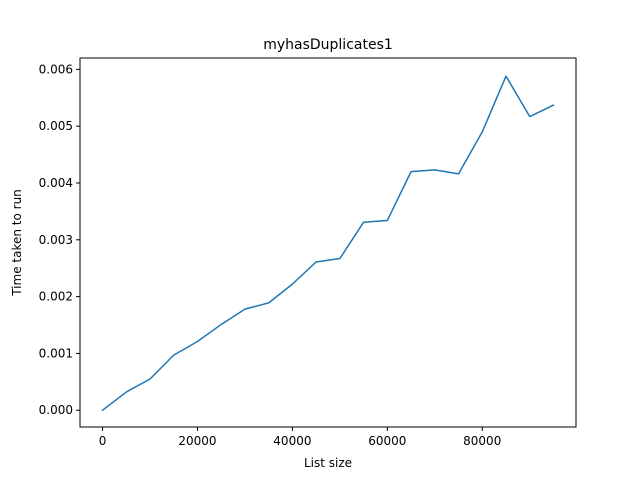  I want to click on y-tick-label: 0.003, so click(56, 240).